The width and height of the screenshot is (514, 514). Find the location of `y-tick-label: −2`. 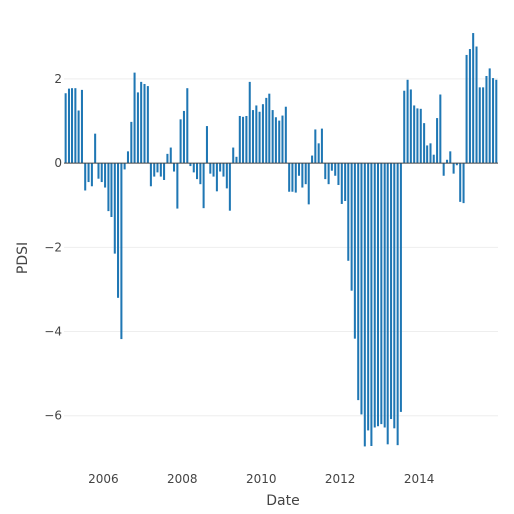

y-tick-label: −2 is located at coordinates (53, 247).